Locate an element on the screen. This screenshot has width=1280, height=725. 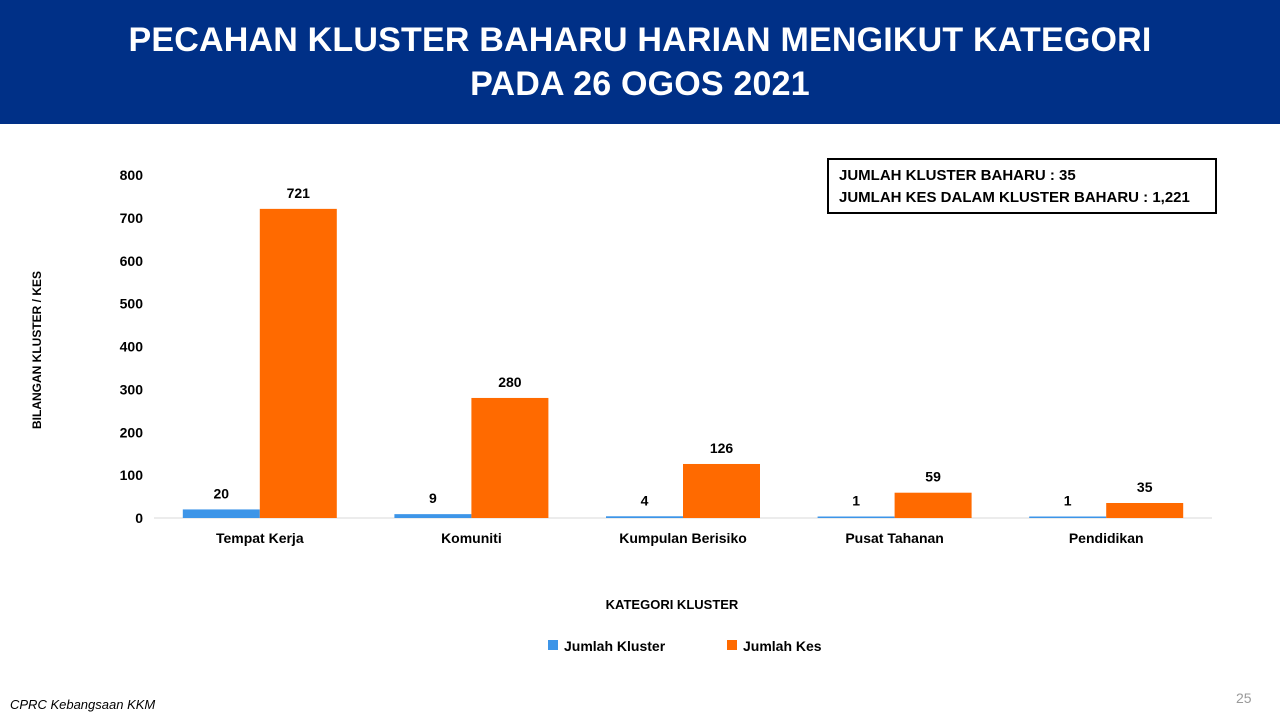
data-label: 721 is located at coordinates (299, 193).